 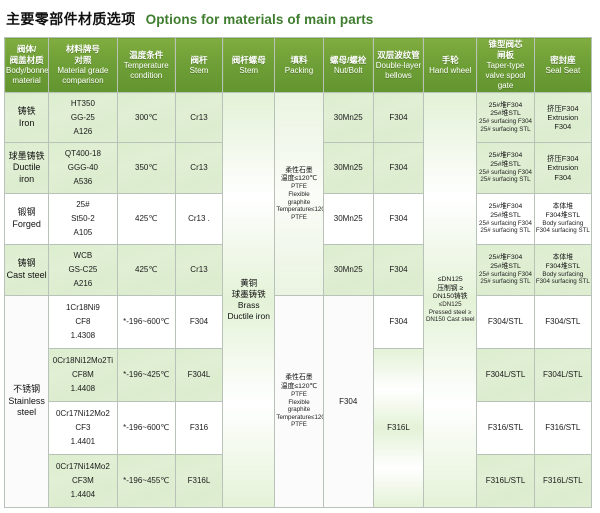 I want to click on row-grades-2: 25# St50-2 A105, so click(x=83, y=219).